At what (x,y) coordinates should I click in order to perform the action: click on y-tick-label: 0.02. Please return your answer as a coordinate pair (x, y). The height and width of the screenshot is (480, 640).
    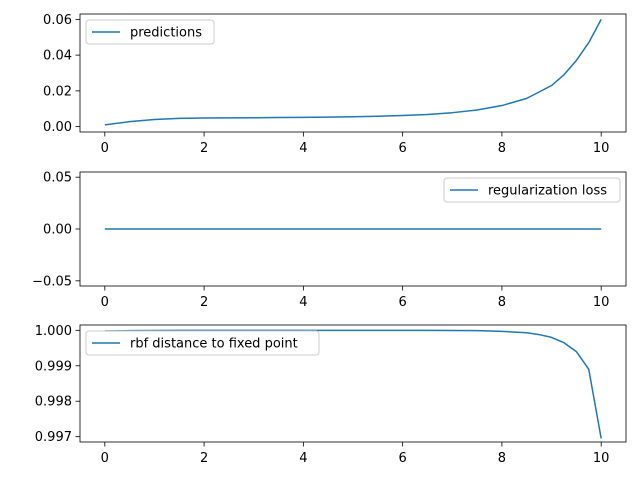
    Looking at the image, I should click on (57, 91).